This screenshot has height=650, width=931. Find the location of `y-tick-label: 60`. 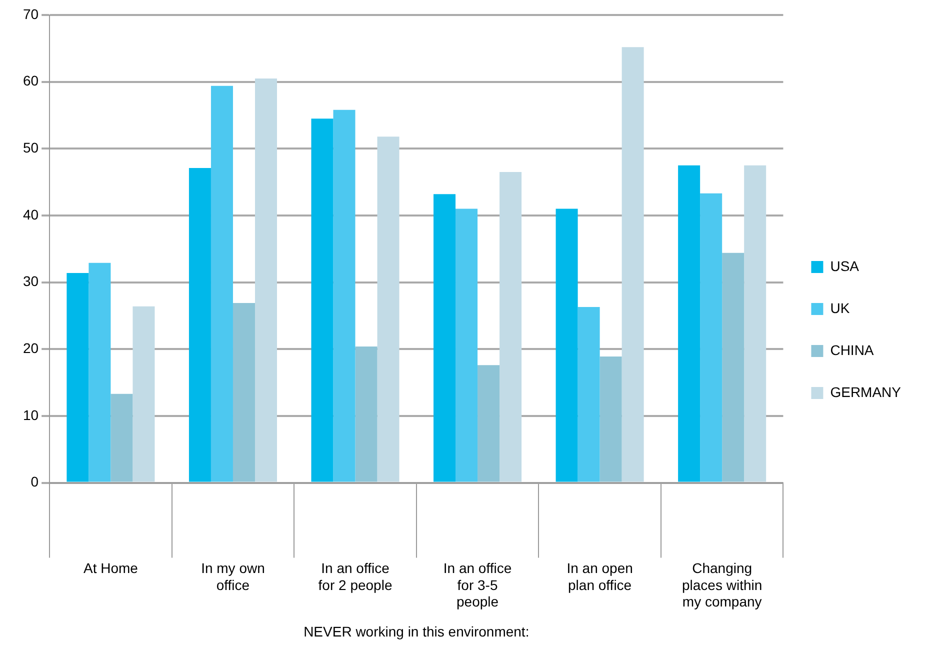

y-tick-label: 60 is located at coordinates (30, 80).